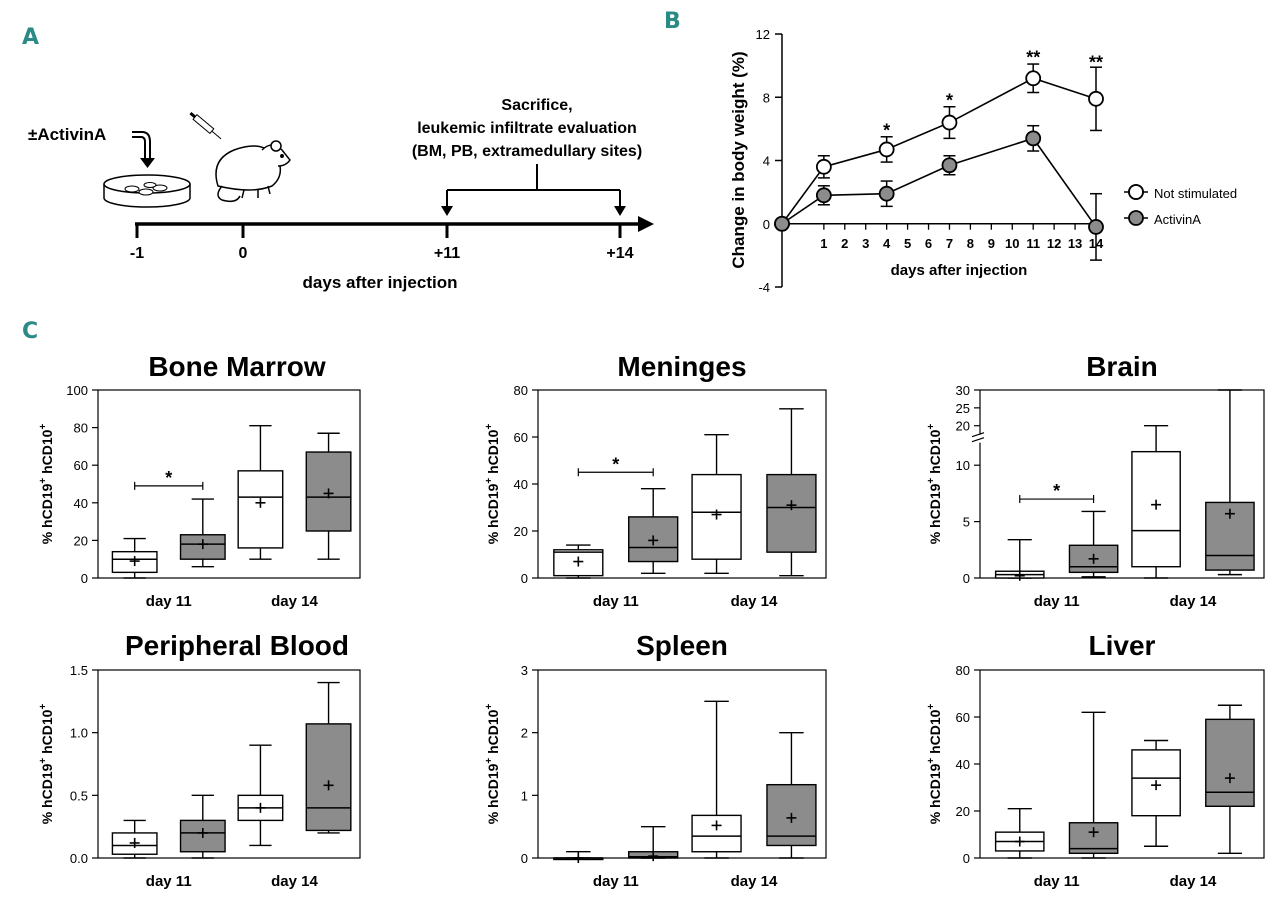 Image resolution: width=1280 pixels, height=897 pixels. What do you see at coordinates (1122, 366) in the screenshot?
I see `plot-title: Brain` at bounding box center [1122, 366].